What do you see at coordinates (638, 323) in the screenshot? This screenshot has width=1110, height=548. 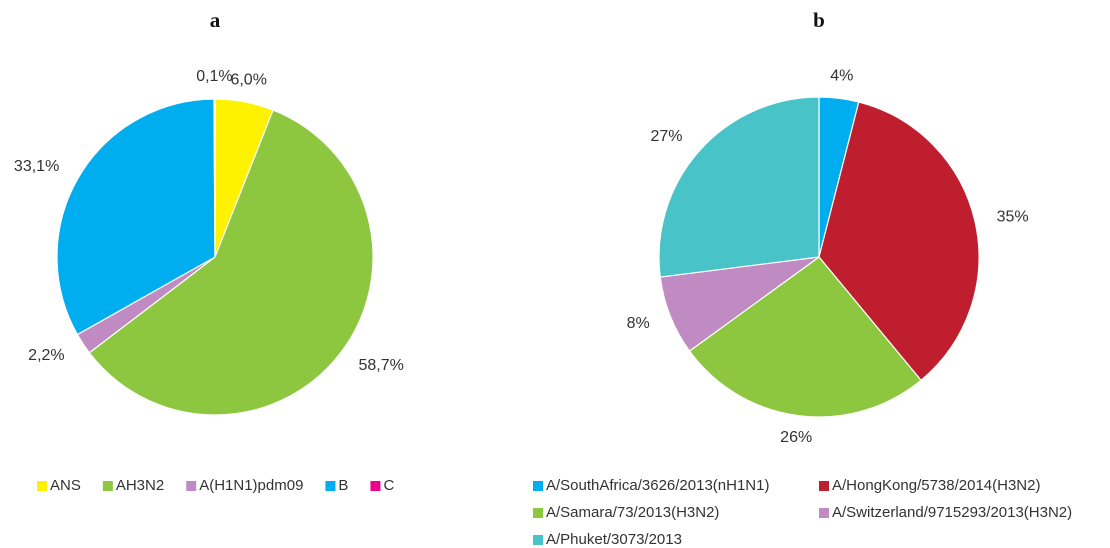 I see `data-label: 8%` at bounding box center [638, 323].